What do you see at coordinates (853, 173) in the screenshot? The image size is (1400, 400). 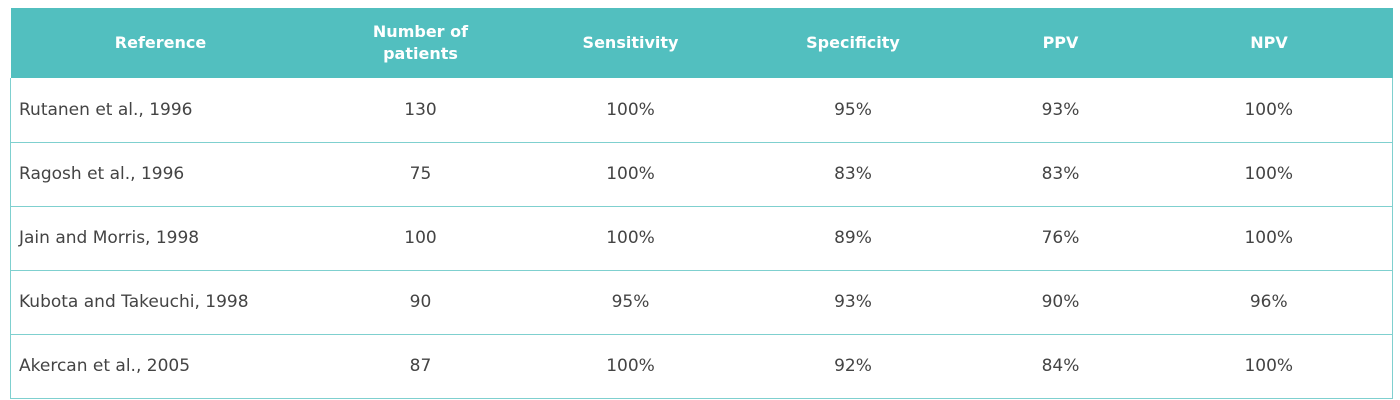 I see `cell-specificity: 83%` at bounding box center [853, 173].